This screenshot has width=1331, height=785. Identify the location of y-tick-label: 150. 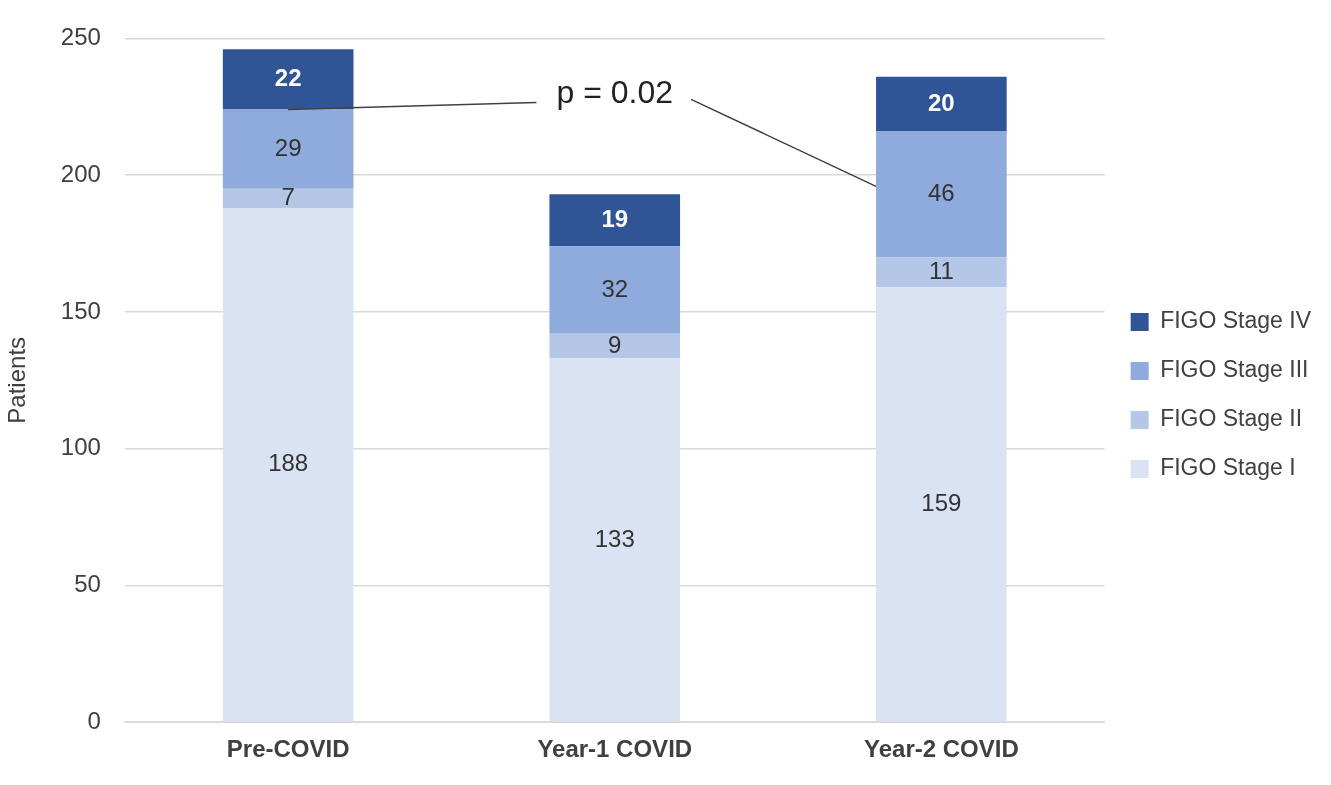
(80, 310).